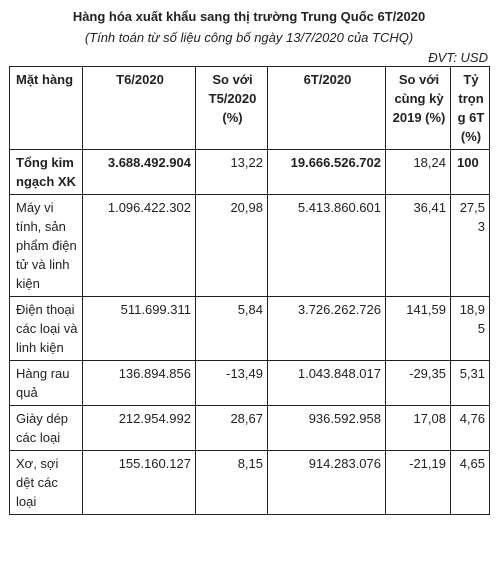 The width and height of the screenshot is (498, 587). I want to click on cell-t6: 155.160.127, so click(139, 482).